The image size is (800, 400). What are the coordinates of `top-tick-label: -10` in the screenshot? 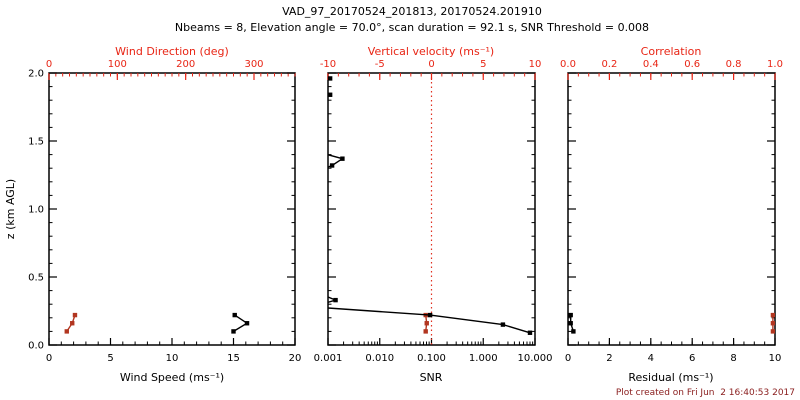 It's located at (328, 64).